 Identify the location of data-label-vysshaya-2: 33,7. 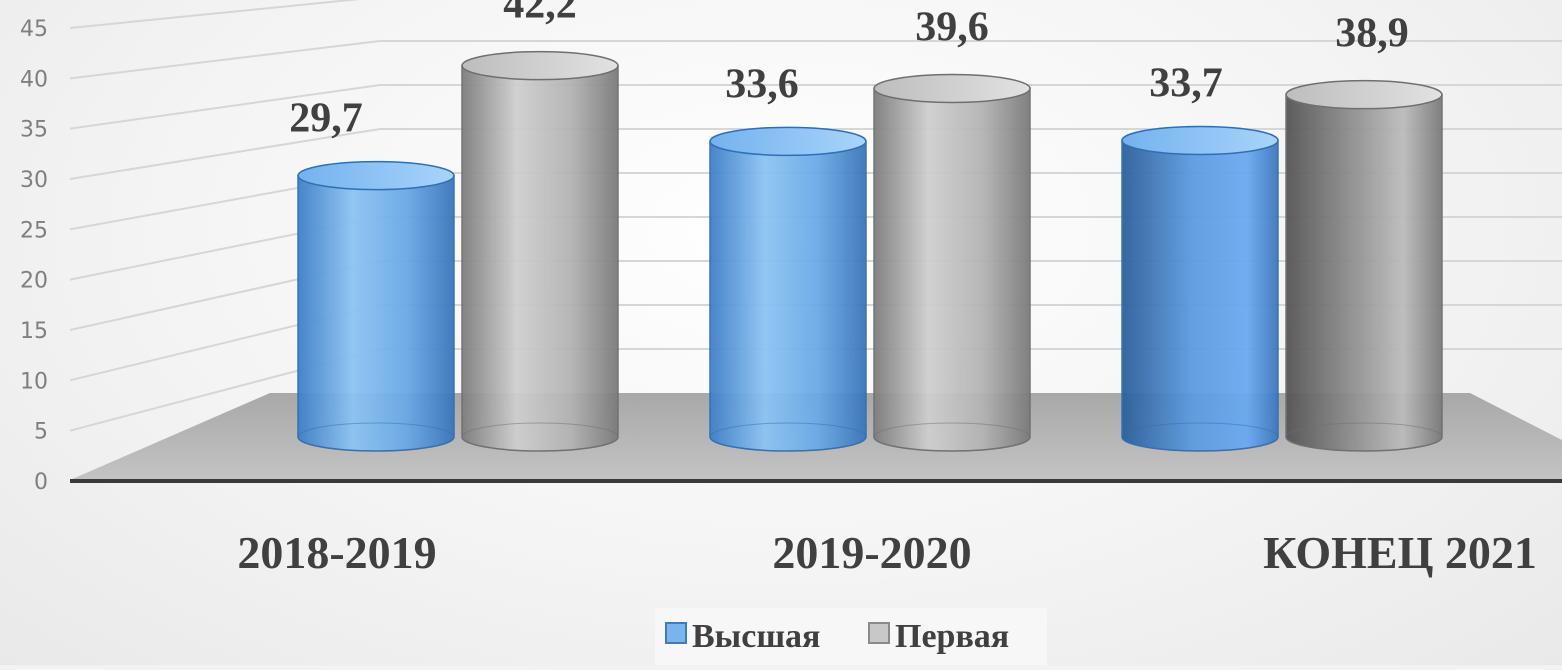
(1186, 83).